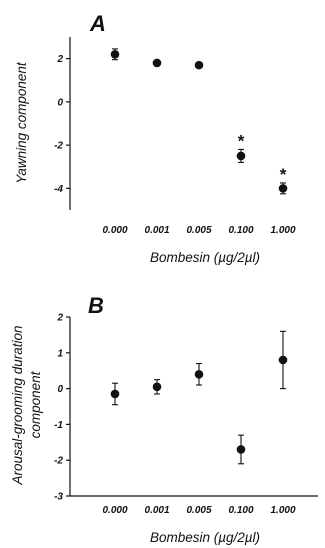 This screenshot has width=325, height=548. Describe the element at coordinates (156, 510) in the screenshot. I see `panel-b-x-tick-label: 0.001` at that location.